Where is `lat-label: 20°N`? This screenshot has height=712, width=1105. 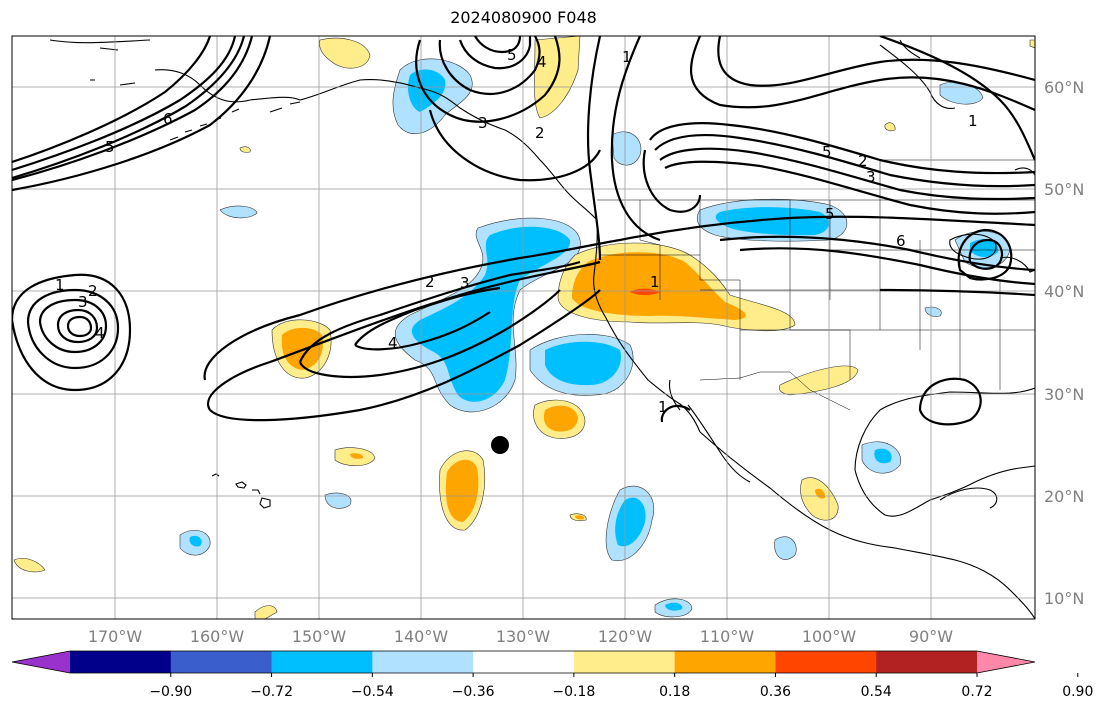
lat-label: 20°N is located at coordinates (1064, 496).